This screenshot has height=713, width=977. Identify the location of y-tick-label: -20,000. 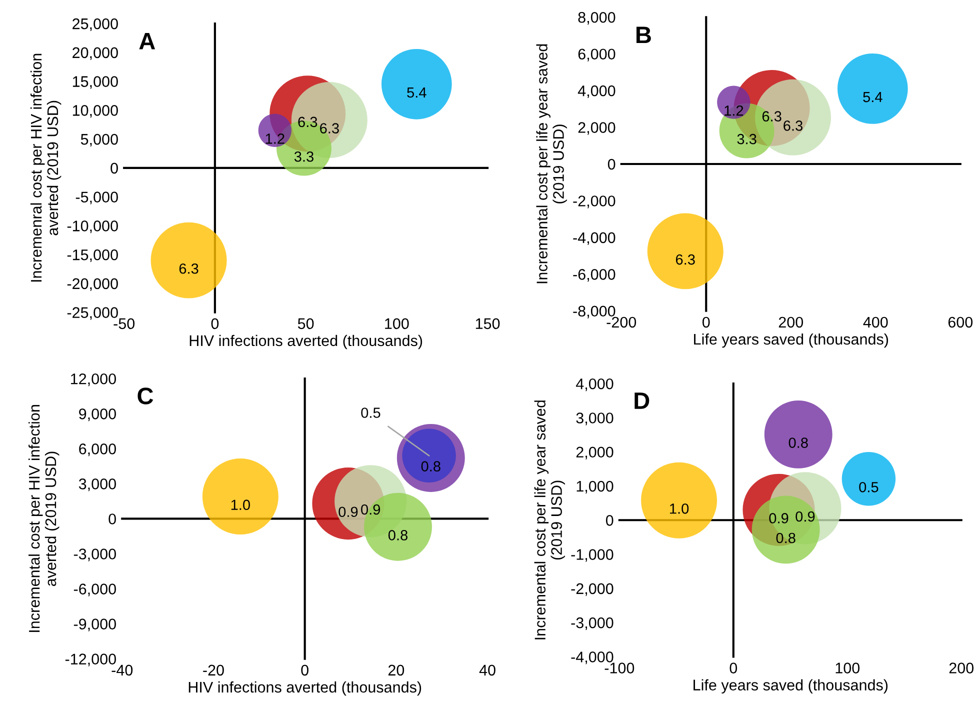
(92, 284).